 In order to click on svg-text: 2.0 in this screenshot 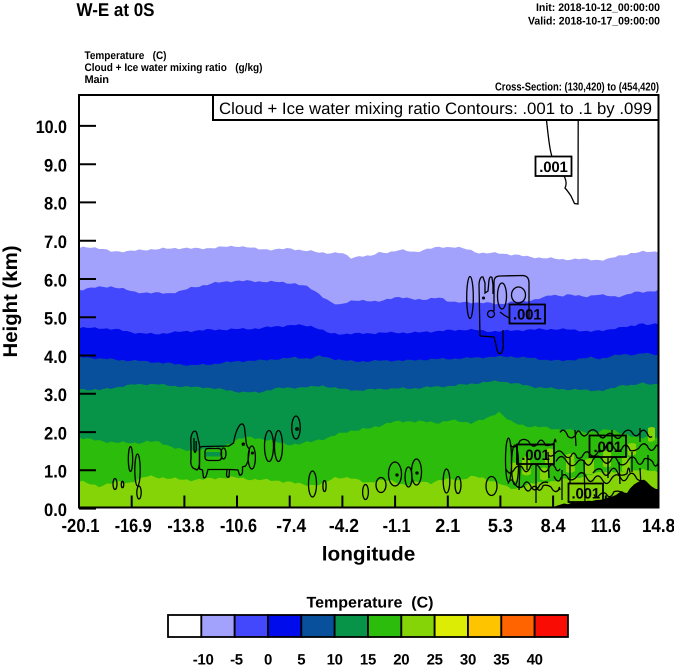, I will do `click(55, 433)`.